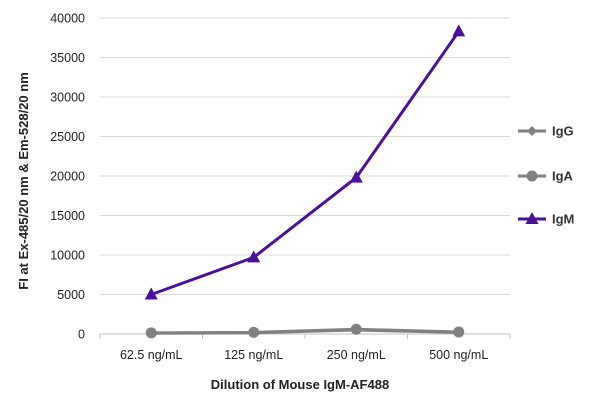 The width and height of the screenshot is (600, 408). What do you see at coordinates (305, 336) in the screenshot?
I see `axes` at bounding box center [305, 336].